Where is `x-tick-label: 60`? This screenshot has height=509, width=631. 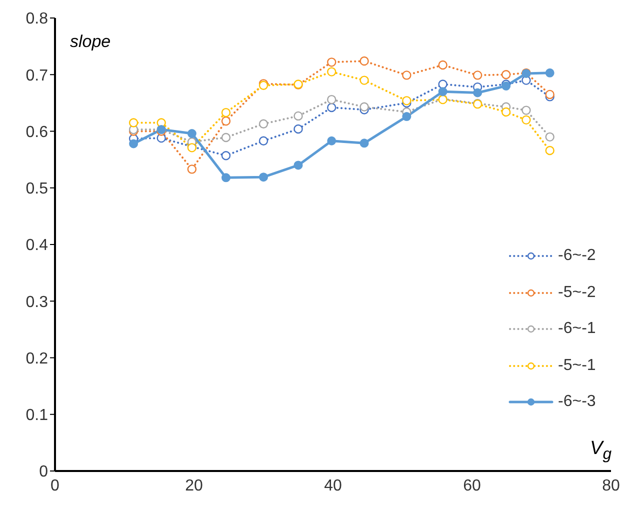 x-tick-label: 60 is located at coordinates (472, 485).